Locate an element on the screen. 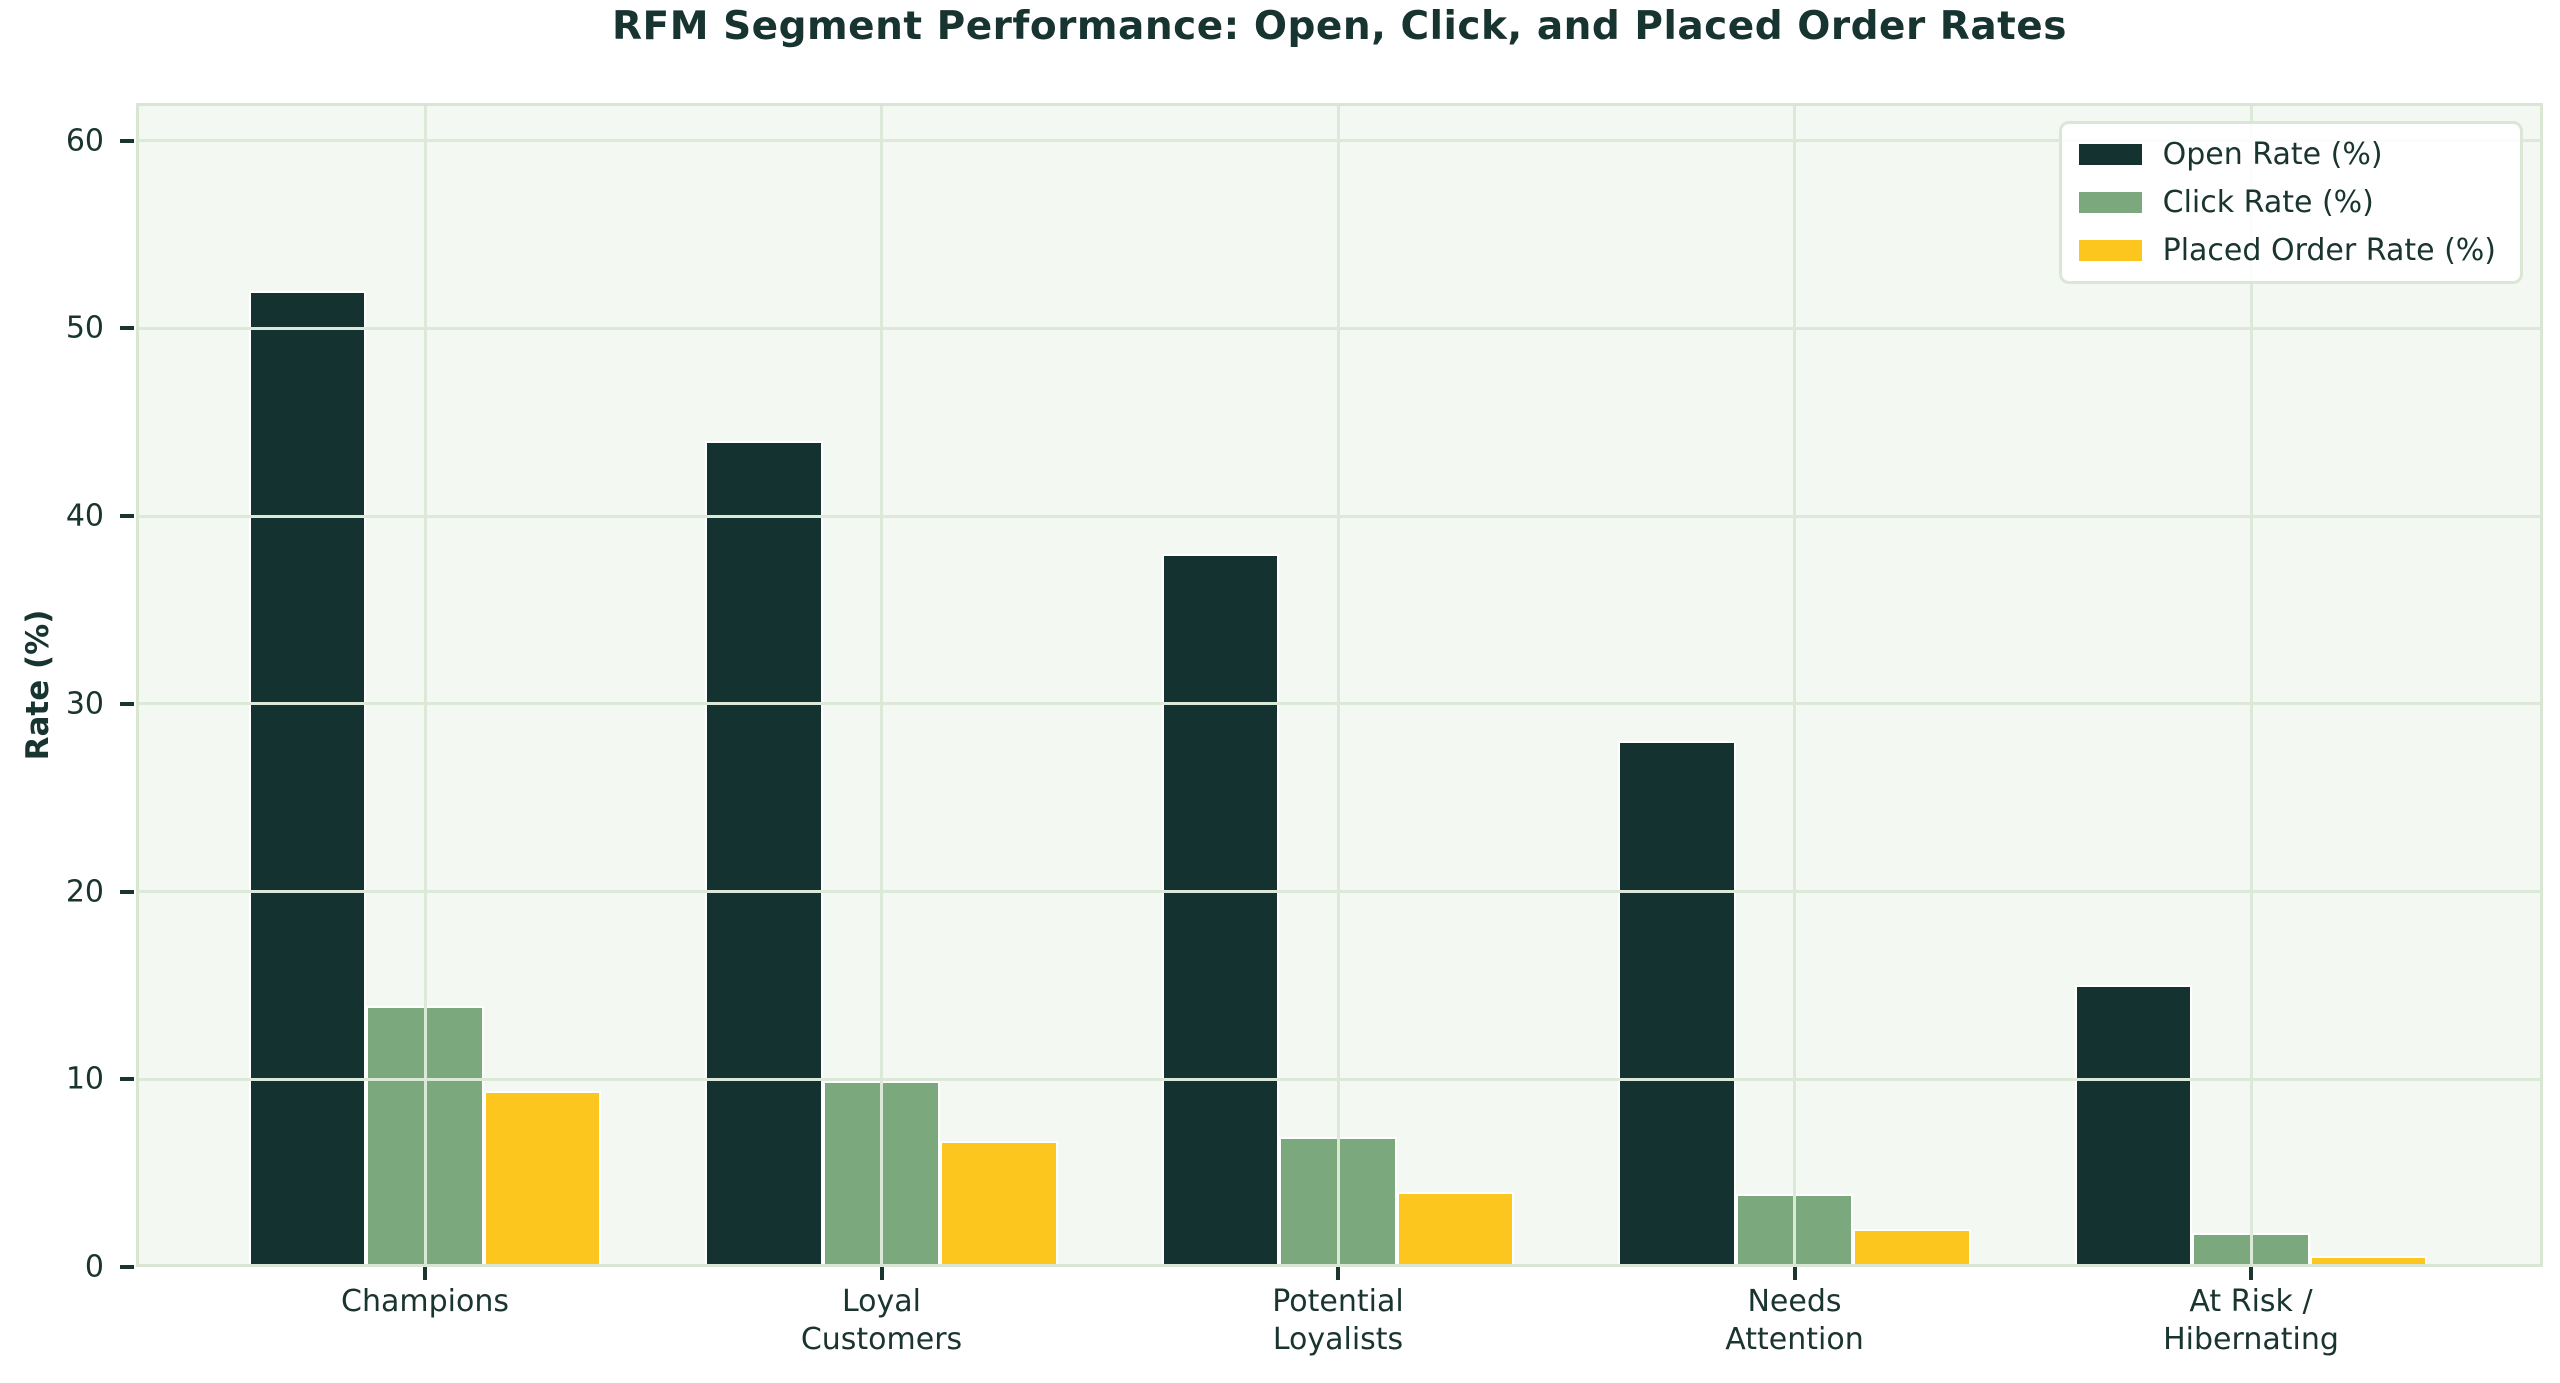  y-tick-label: 0 is located at coordinates (94, 1267).